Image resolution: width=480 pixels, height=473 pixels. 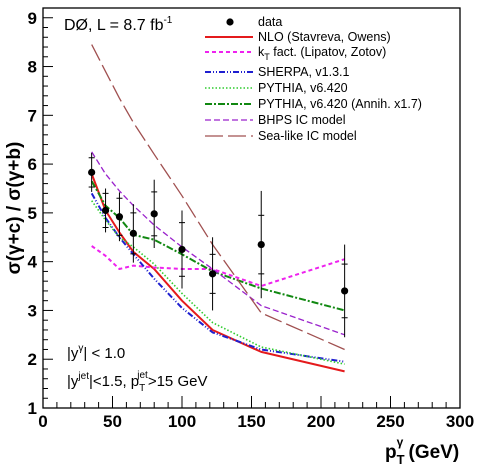 What do you see at coordinates (32, 18) in the screenshot?
I see `y-tick-label: 9` at bounding box center [32, 18].